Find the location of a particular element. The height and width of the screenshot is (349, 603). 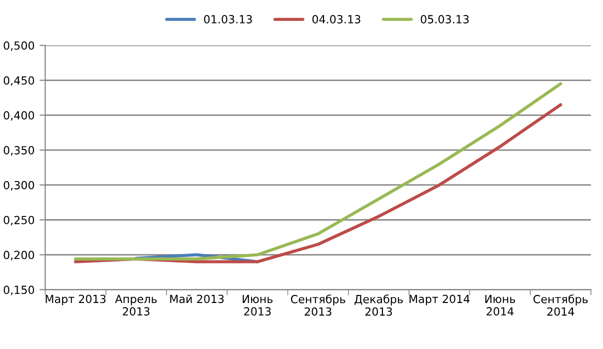

y-tick-label: 0,250 is located at coordinates (19, 221).